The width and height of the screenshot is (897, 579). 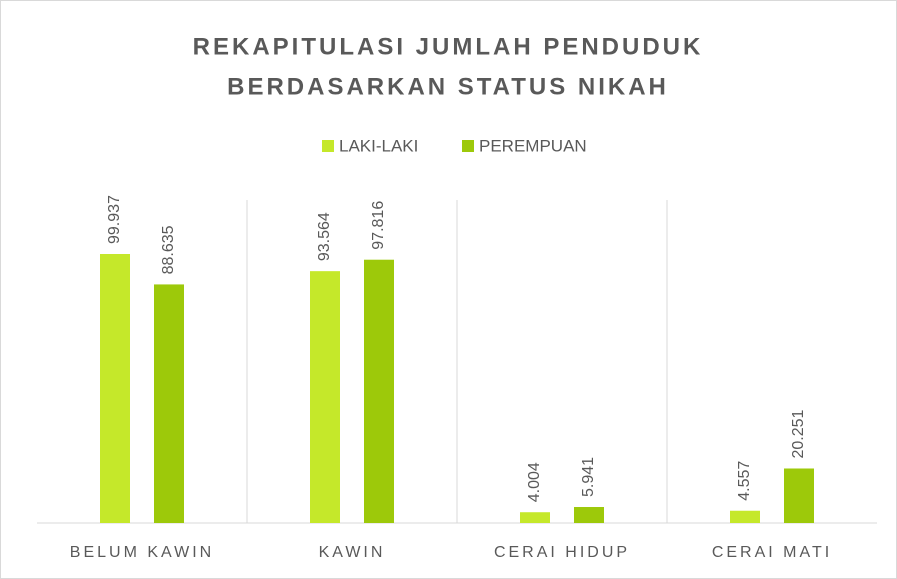 I want to click on data-label: 97.816, so click(x=378, y=225).